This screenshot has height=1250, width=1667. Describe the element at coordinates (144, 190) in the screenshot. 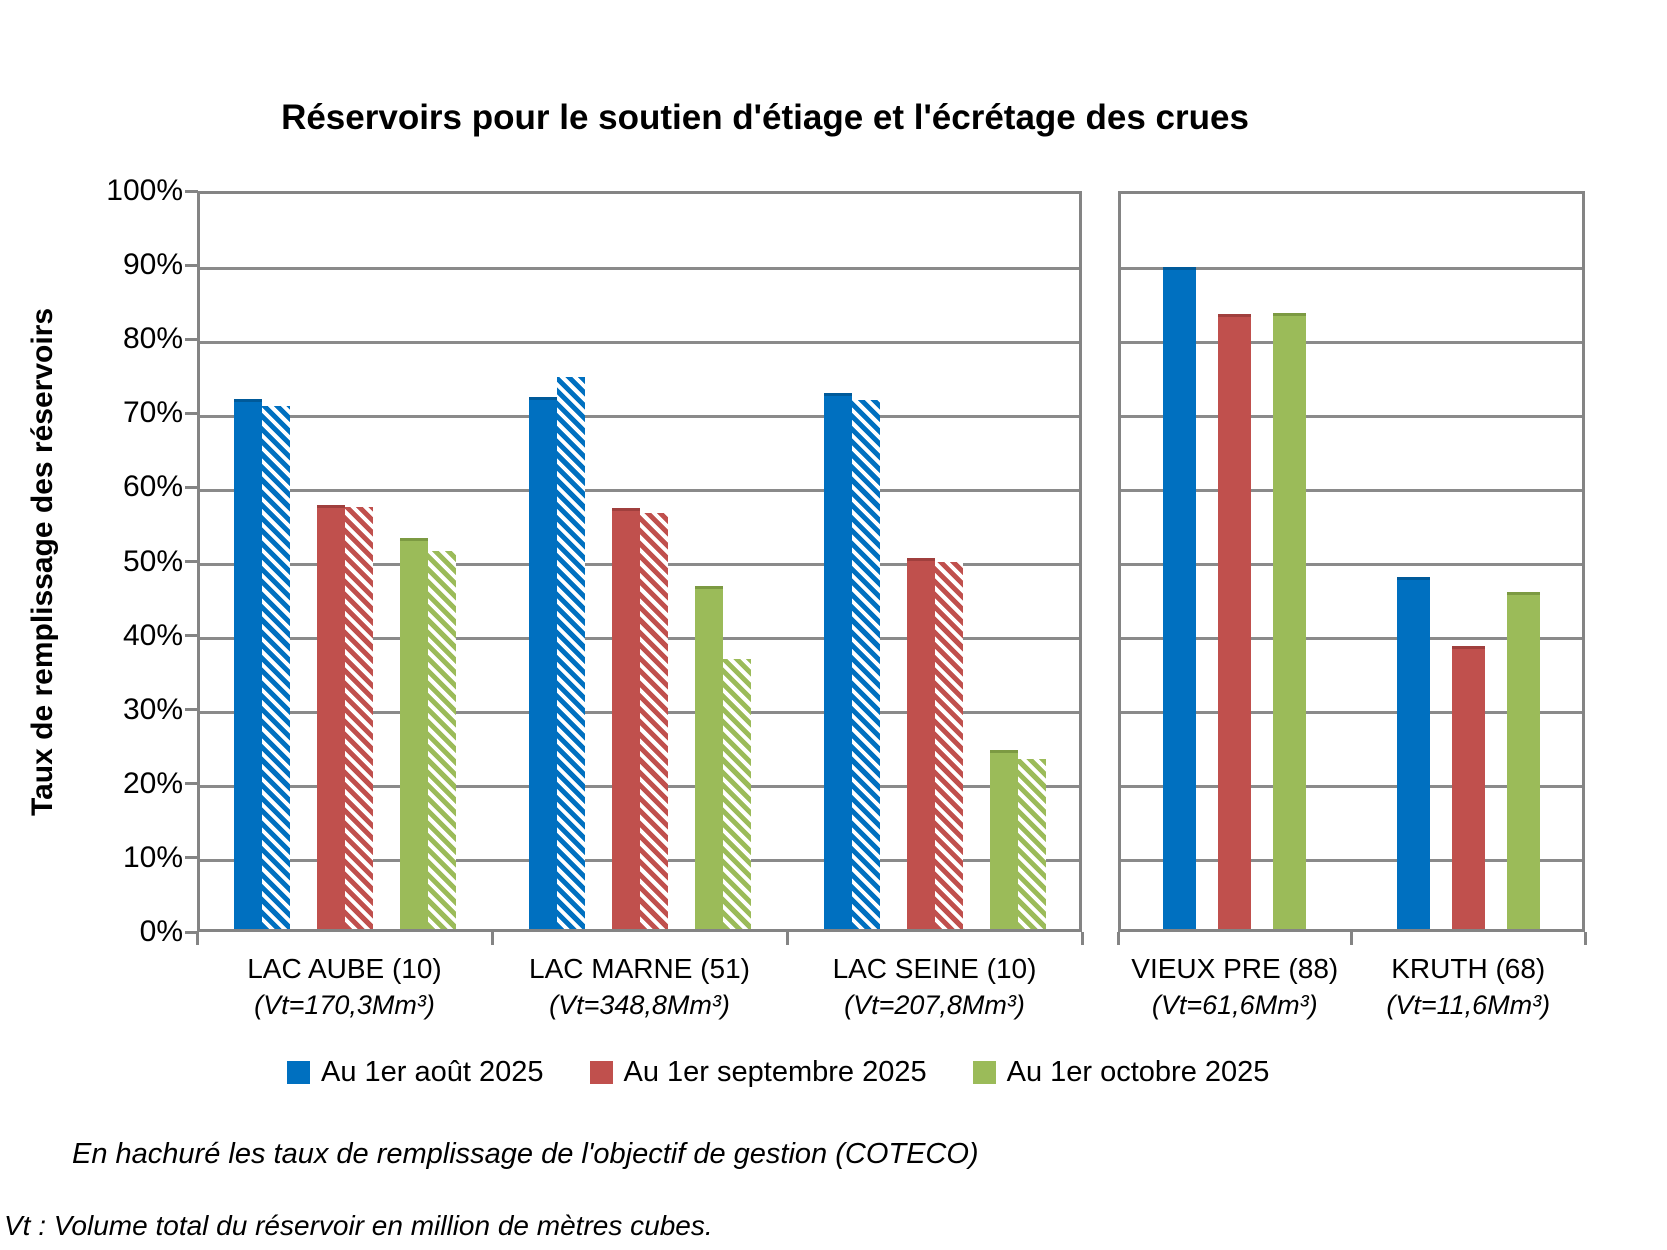

I see `y-tick-label-100: 100%` at that location.